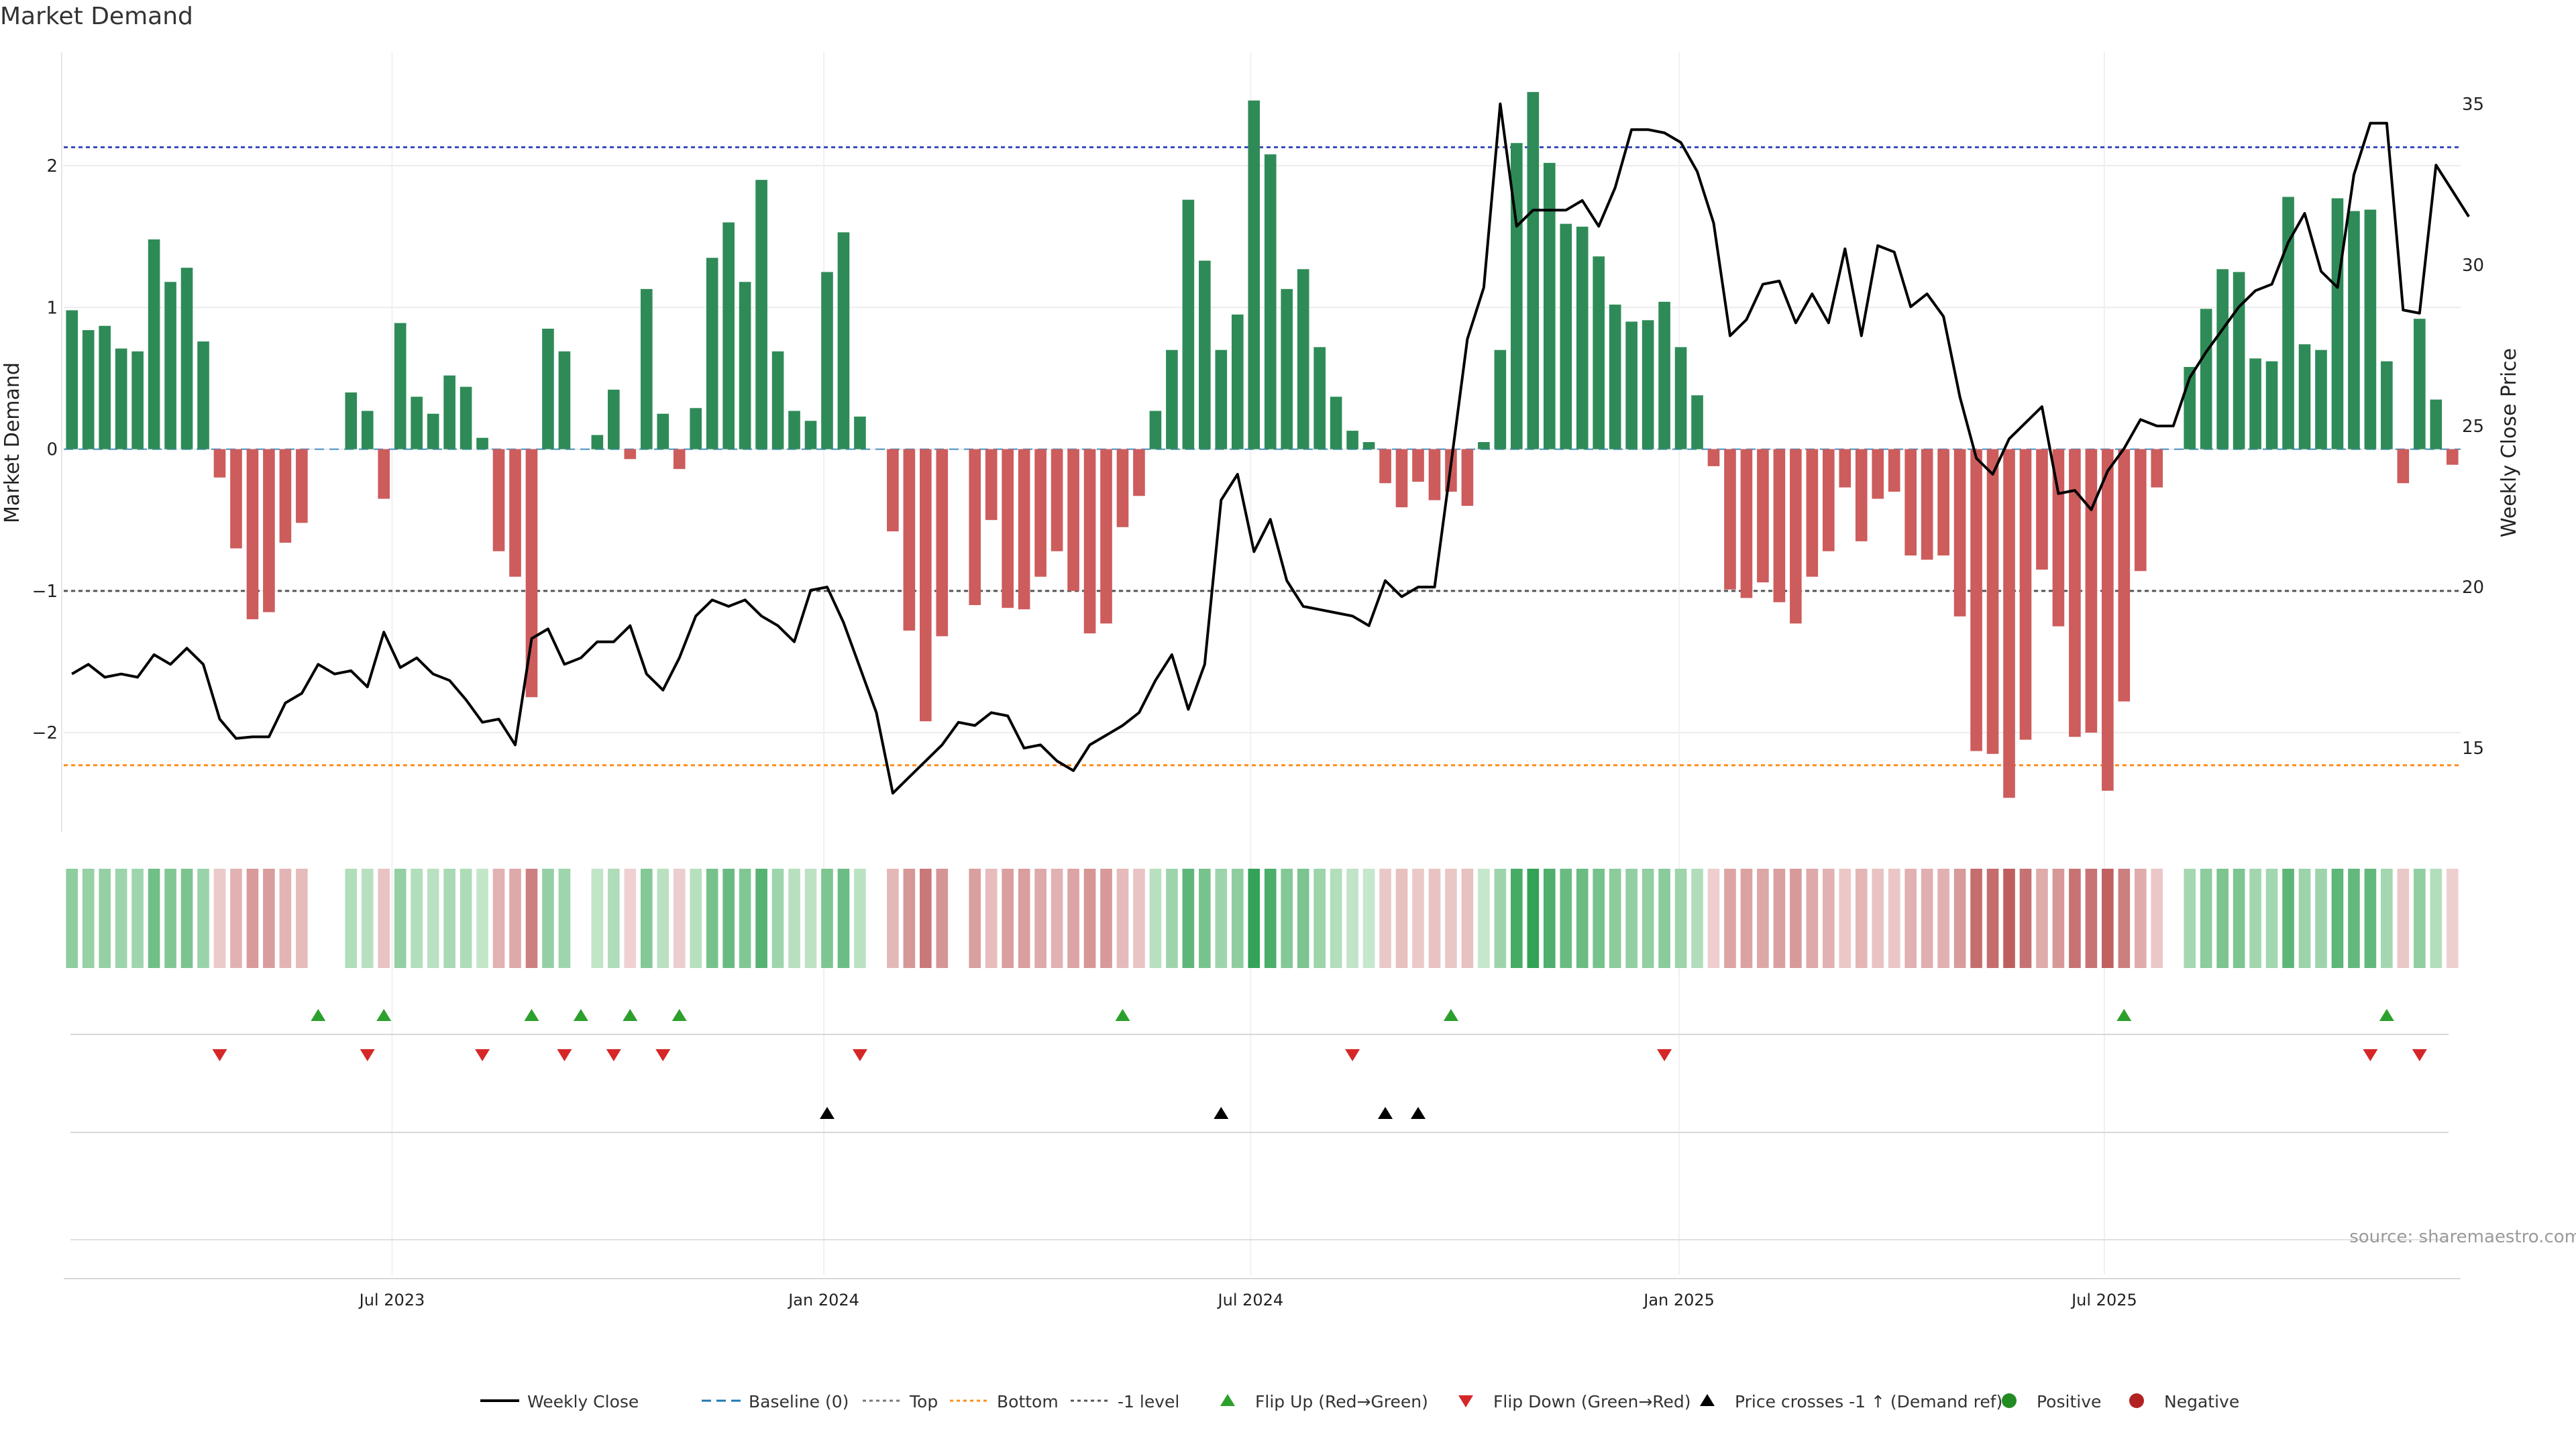 Image resolution: width=2576 pixels, height=1449 pixels. Describe the element at coordinates (2462, 1237) in the screenshot. I see `source-label: source: sharemaestro.com` at that location.